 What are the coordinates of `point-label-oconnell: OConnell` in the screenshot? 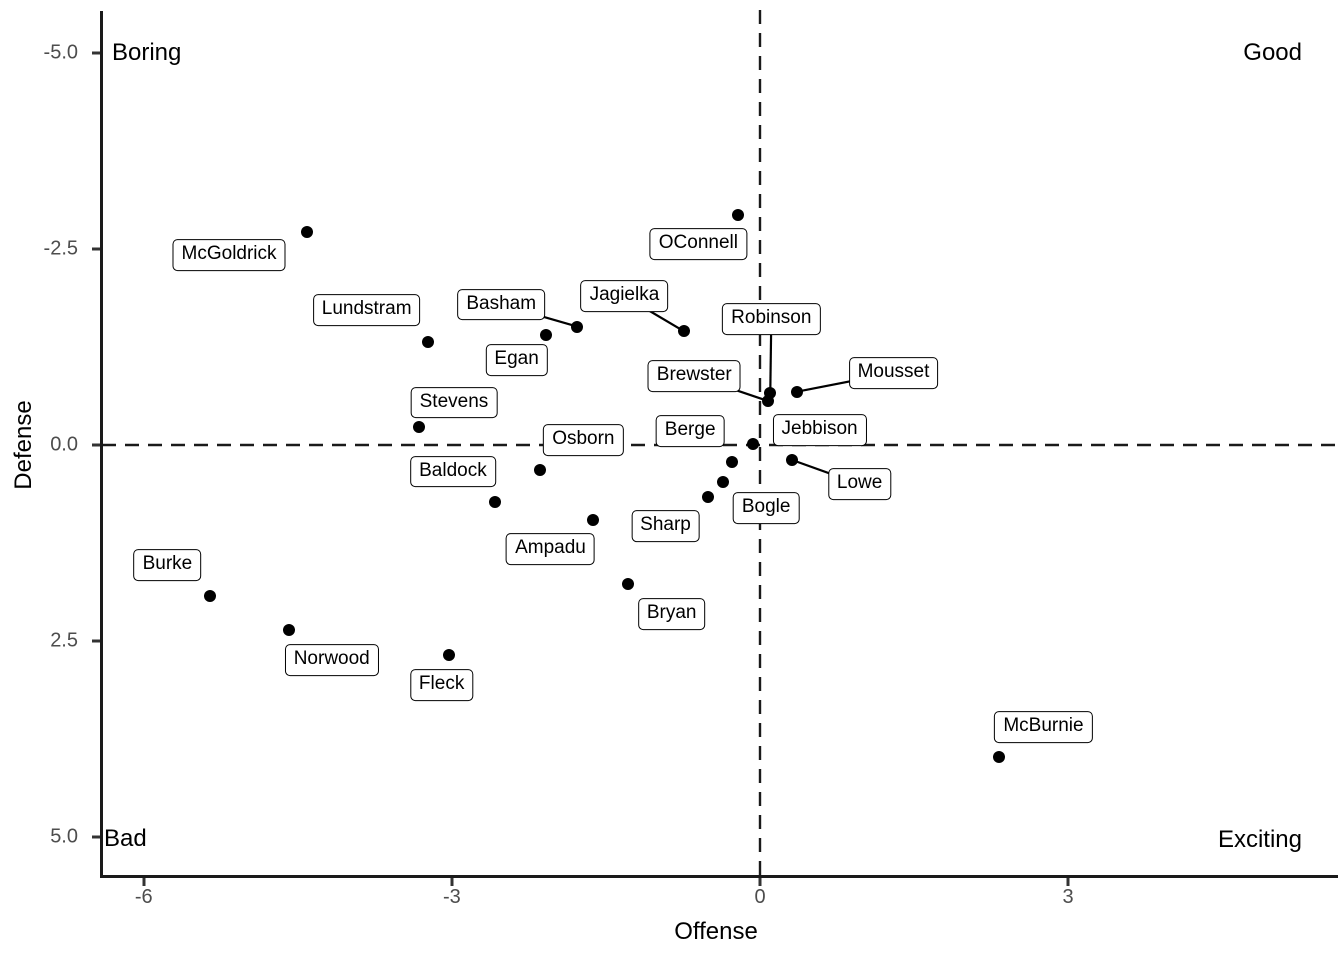 It's located at (698, 244).